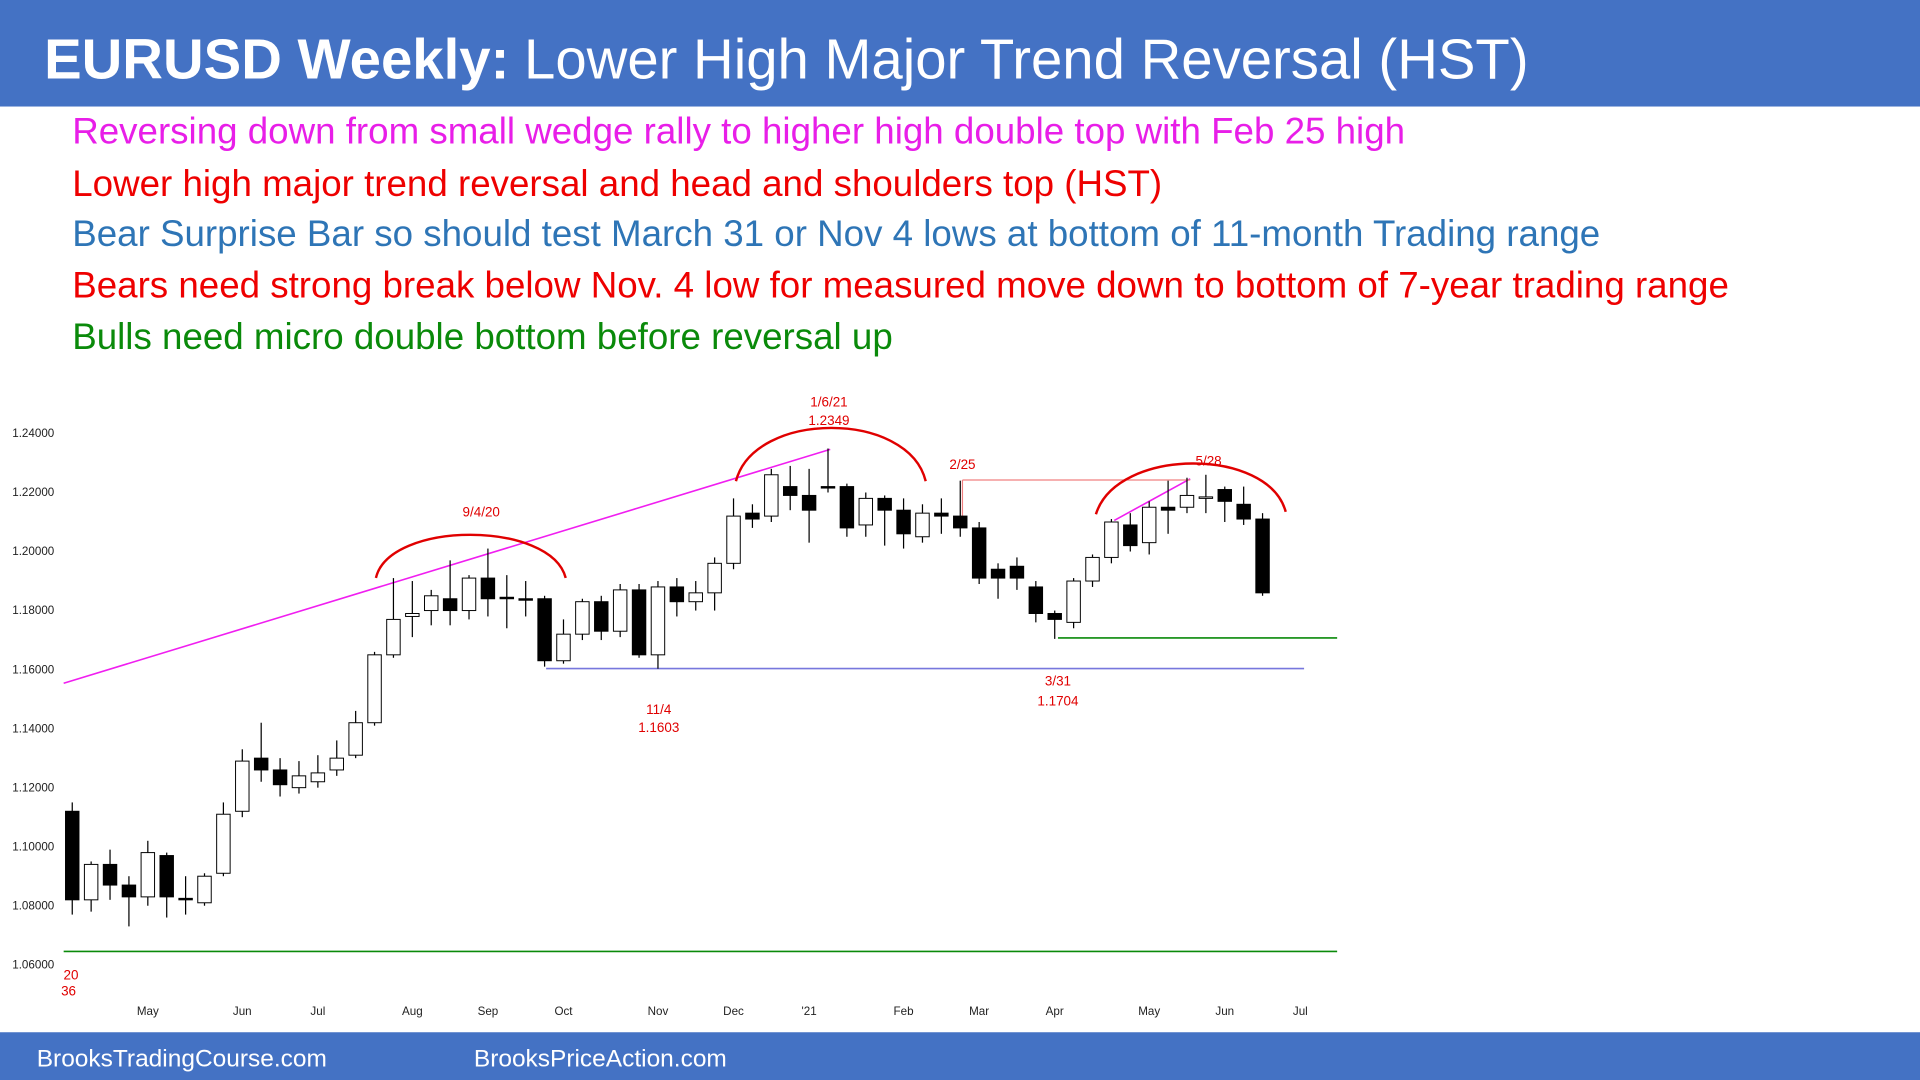 Image resolution: width=1920 pixels, height=1080 pixels. I want to click on head-arc, so click(830, 454).